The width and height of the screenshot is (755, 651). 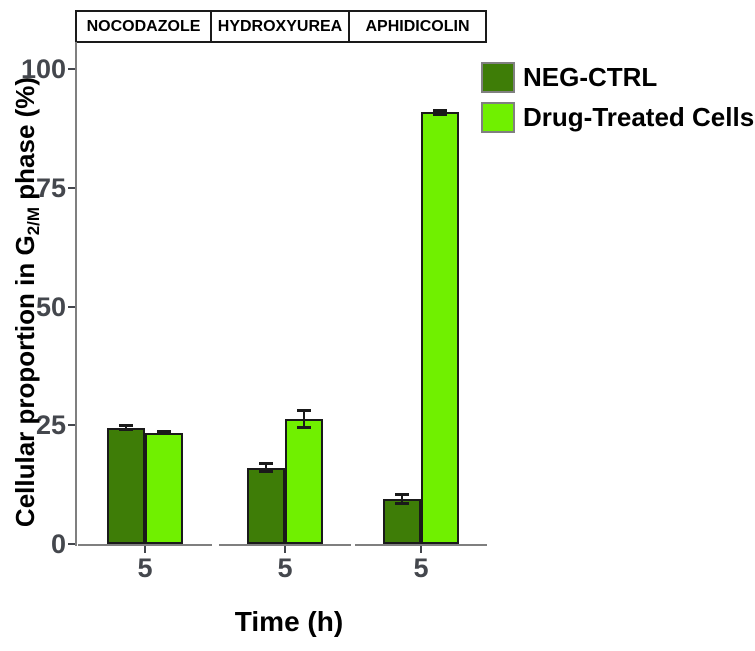 What do you see at coordinates (50, 306) in the screenshot?
I see `y-tick-label: 50` at bounding box center [50, 306].